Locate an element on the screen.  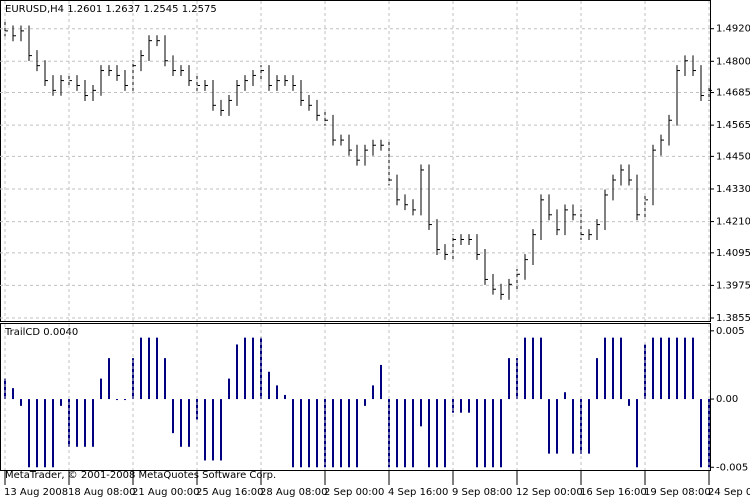
x-tick-label: 12 Sep 00:00 is located at coordinates (549, 492).